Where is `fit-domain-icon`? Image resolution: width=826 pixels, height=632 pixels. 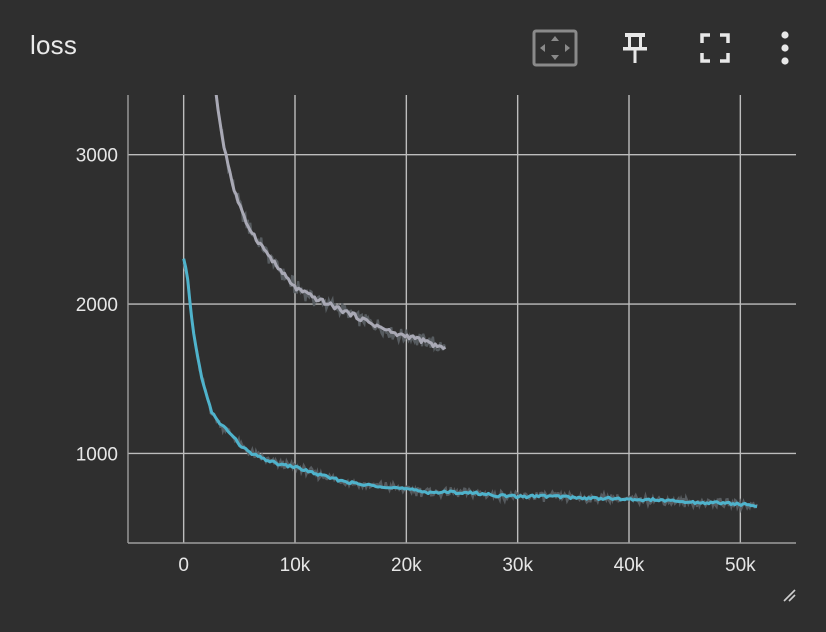
fit-domain-icon is located at coordinates (555, 48).